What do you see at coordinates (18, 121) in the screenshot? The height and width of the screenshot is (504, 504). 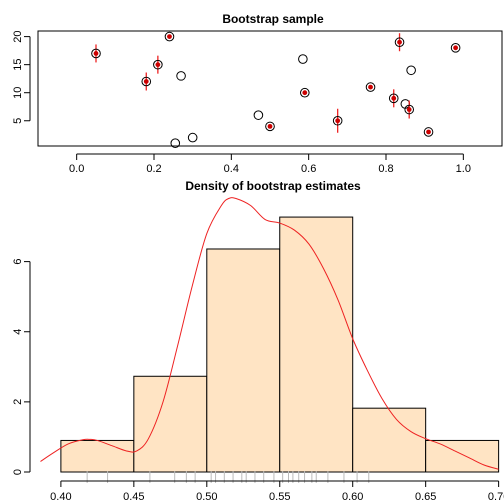 I see `scatter-y-tick-label: 5` at bounding box center [18, 121].